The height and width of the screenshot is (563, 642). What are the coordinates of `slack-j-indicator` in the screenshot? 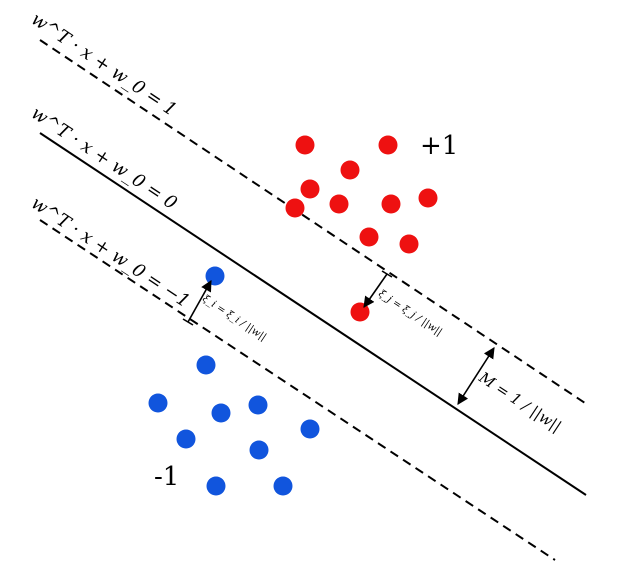 It's located at (378, 289).